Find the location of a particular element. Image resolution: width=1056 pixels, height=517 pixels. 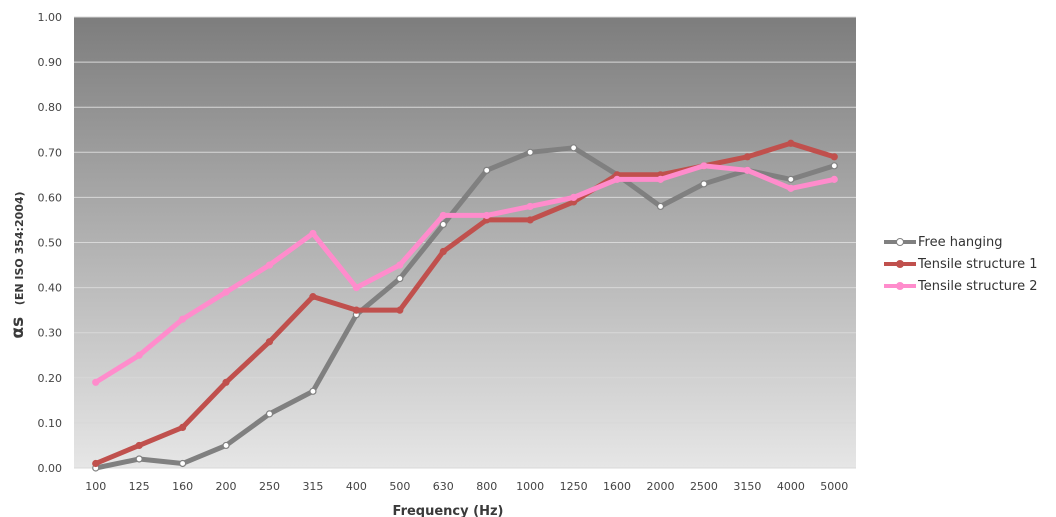

legend-item-tensile-structure-2: Tensile structure 2 is located at coordinates (970, 286).